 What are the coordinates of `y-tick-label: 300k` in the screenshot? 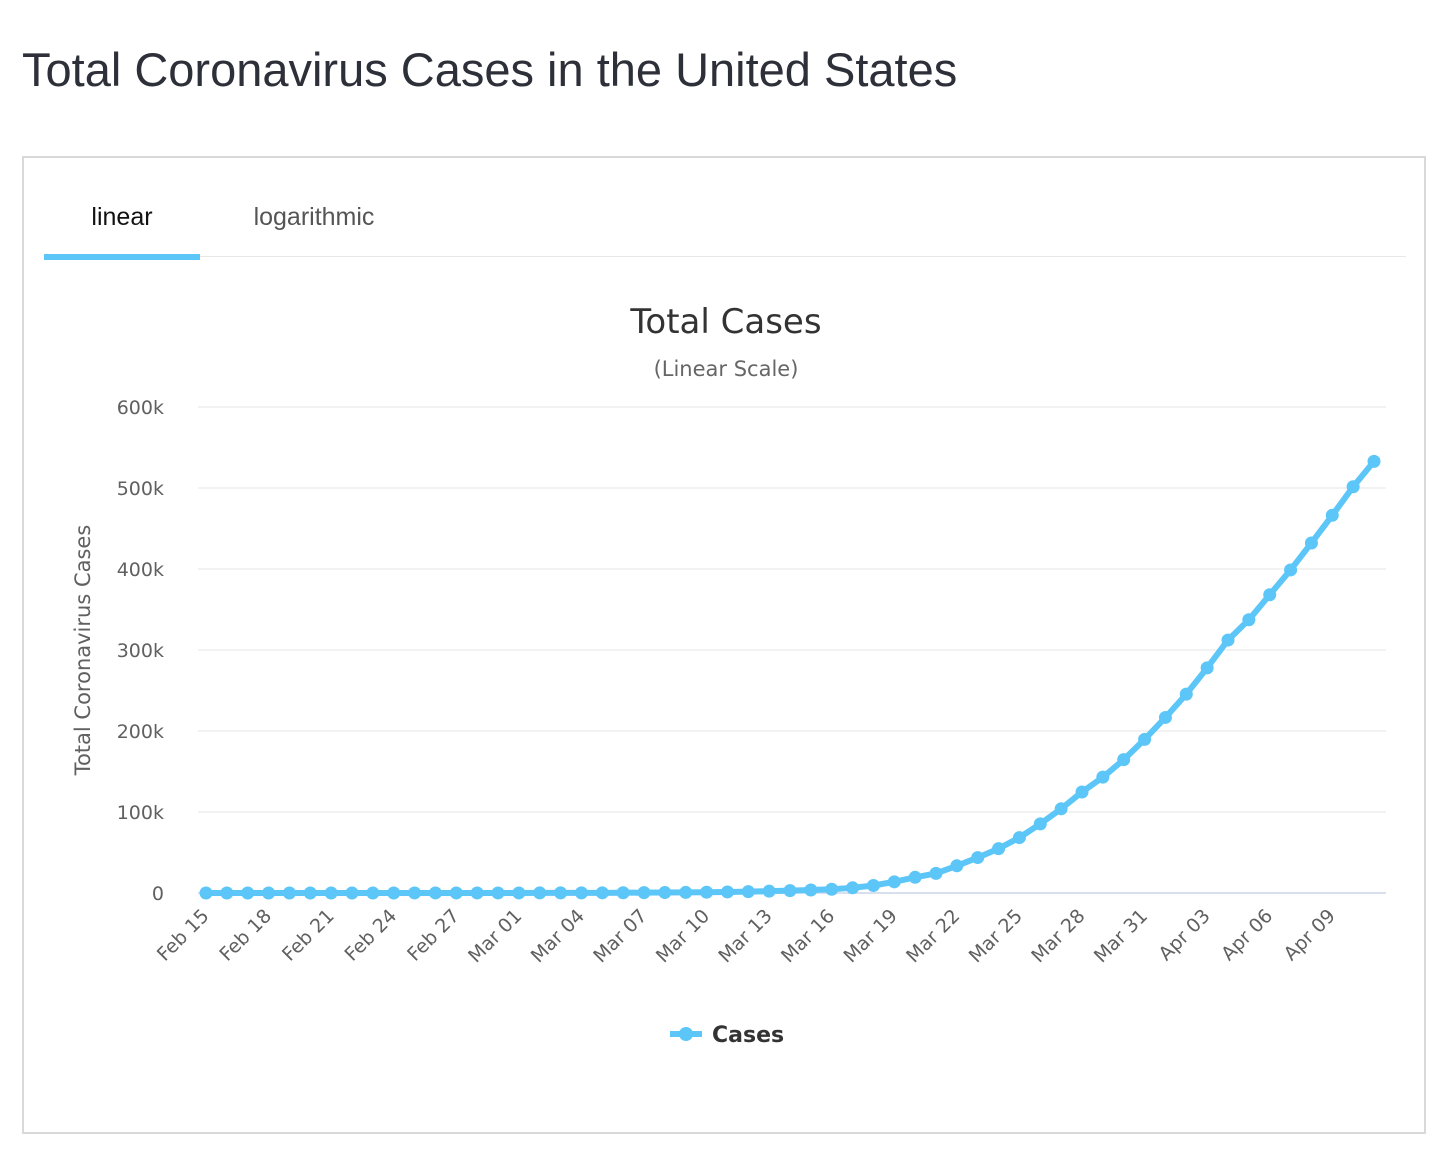 It's located at (140, 651).